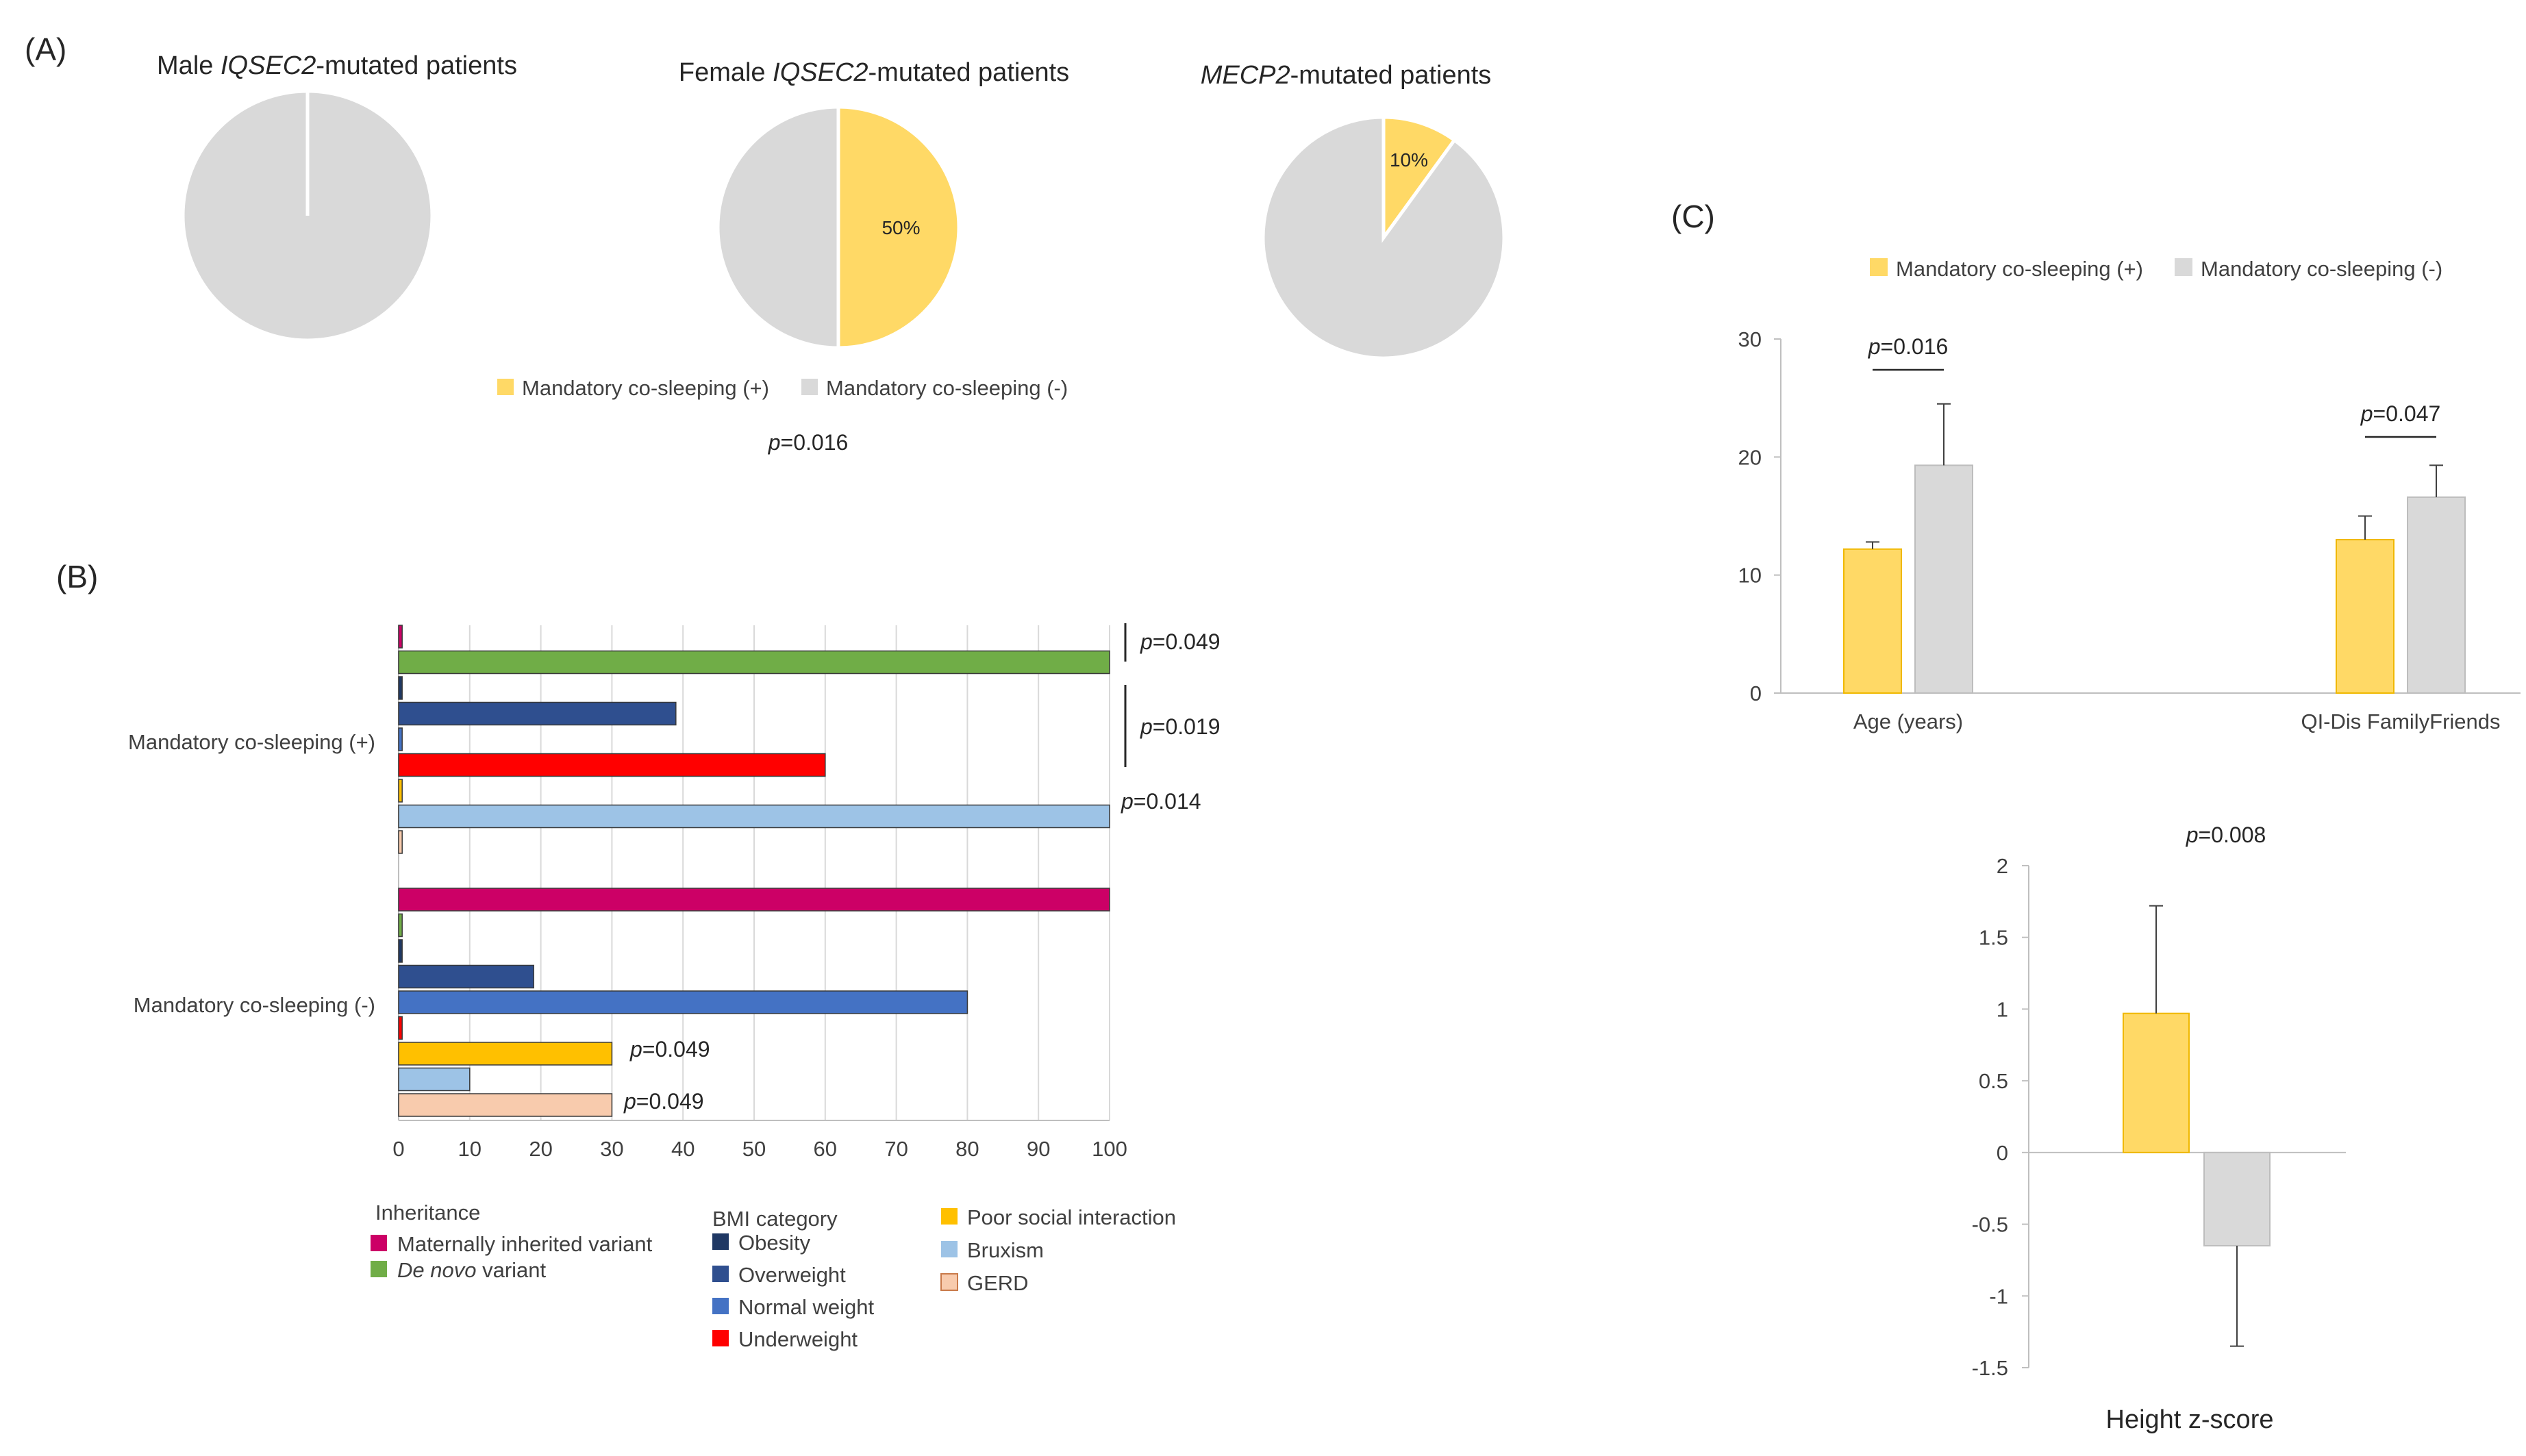  I want to click on hbar-legend-label-maternal: Maternally inherited variant, so click(525, 1244).